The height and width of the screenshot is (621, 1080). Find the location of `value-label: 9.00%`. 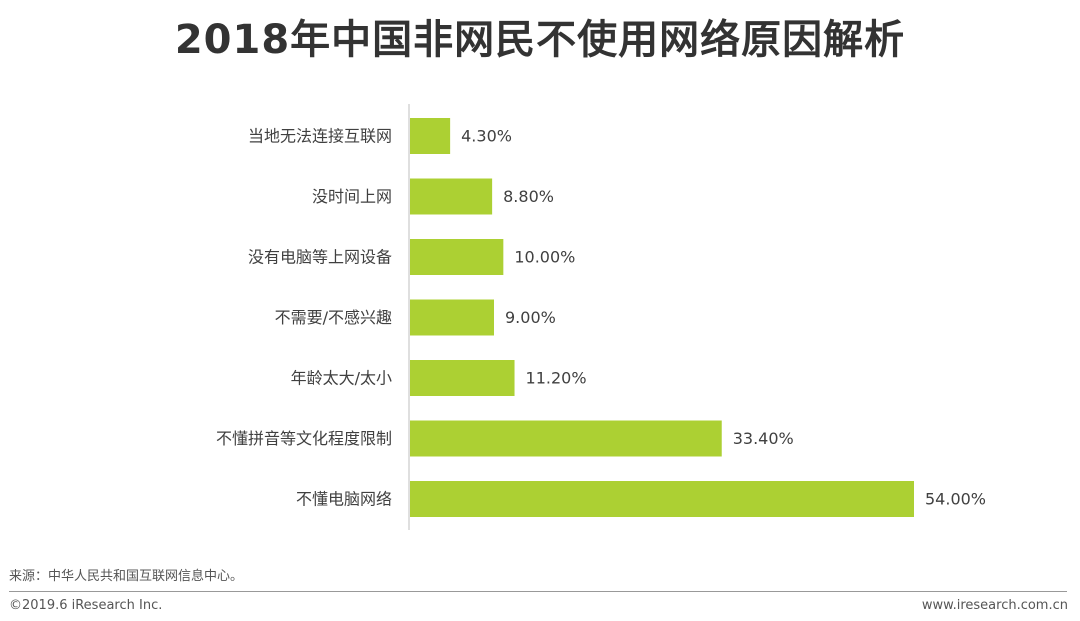

value-label: 9.00% is located at coordinates (530, 317).